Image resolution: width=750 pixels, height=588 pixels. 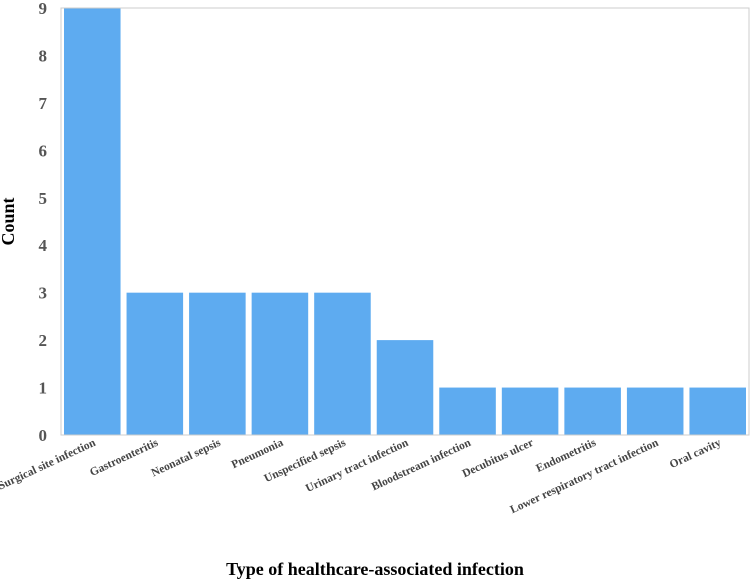 I want to click on y-tick-label: 9, so click(x=43, y=9).